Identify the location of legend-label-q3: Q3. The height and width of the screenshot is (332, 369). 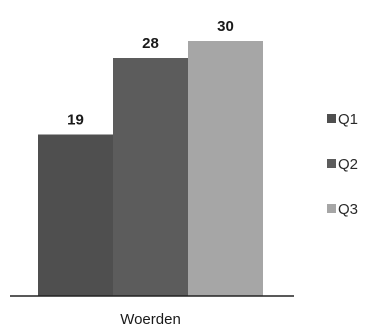
(348, 209).